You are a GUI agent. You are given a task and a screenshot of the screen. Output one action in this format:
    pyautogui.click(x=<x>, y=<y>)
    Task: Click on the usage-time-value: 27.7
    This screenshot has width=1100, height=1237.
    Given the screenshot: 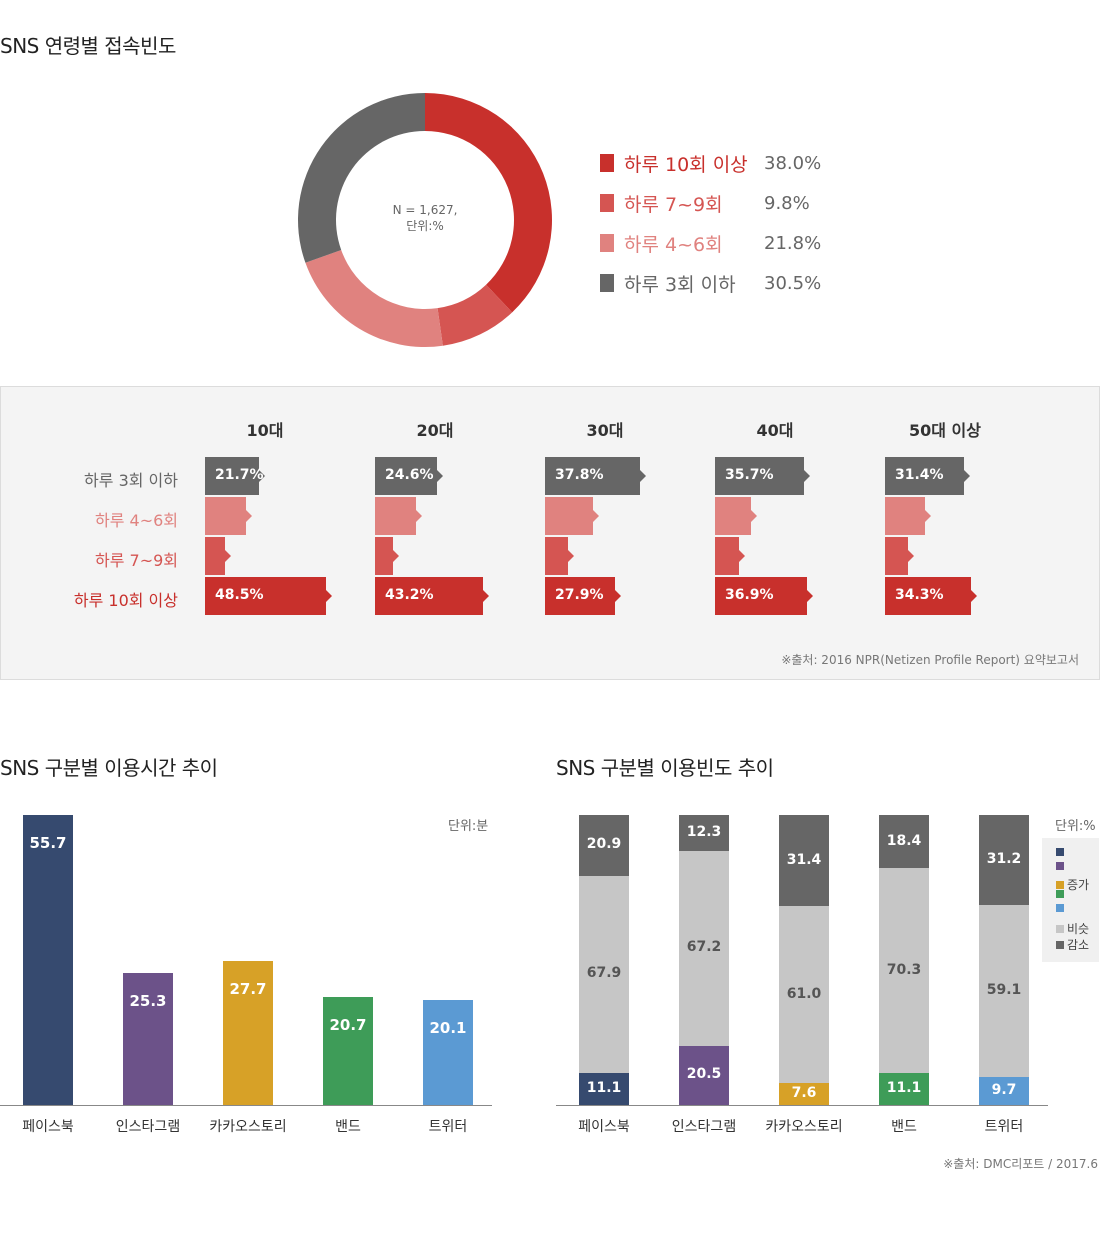 What is the action you would take?
    pyautogui.click(x=248, y=988)
    